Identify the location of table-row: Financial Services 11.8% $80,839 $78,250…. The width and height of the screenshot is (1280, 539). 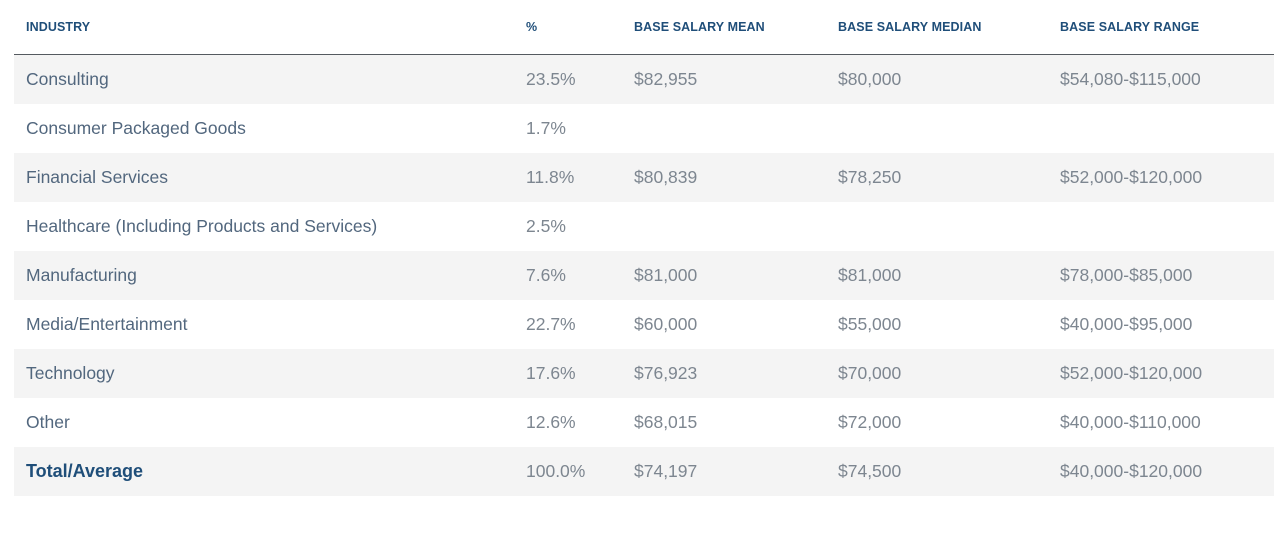
(644, 177).